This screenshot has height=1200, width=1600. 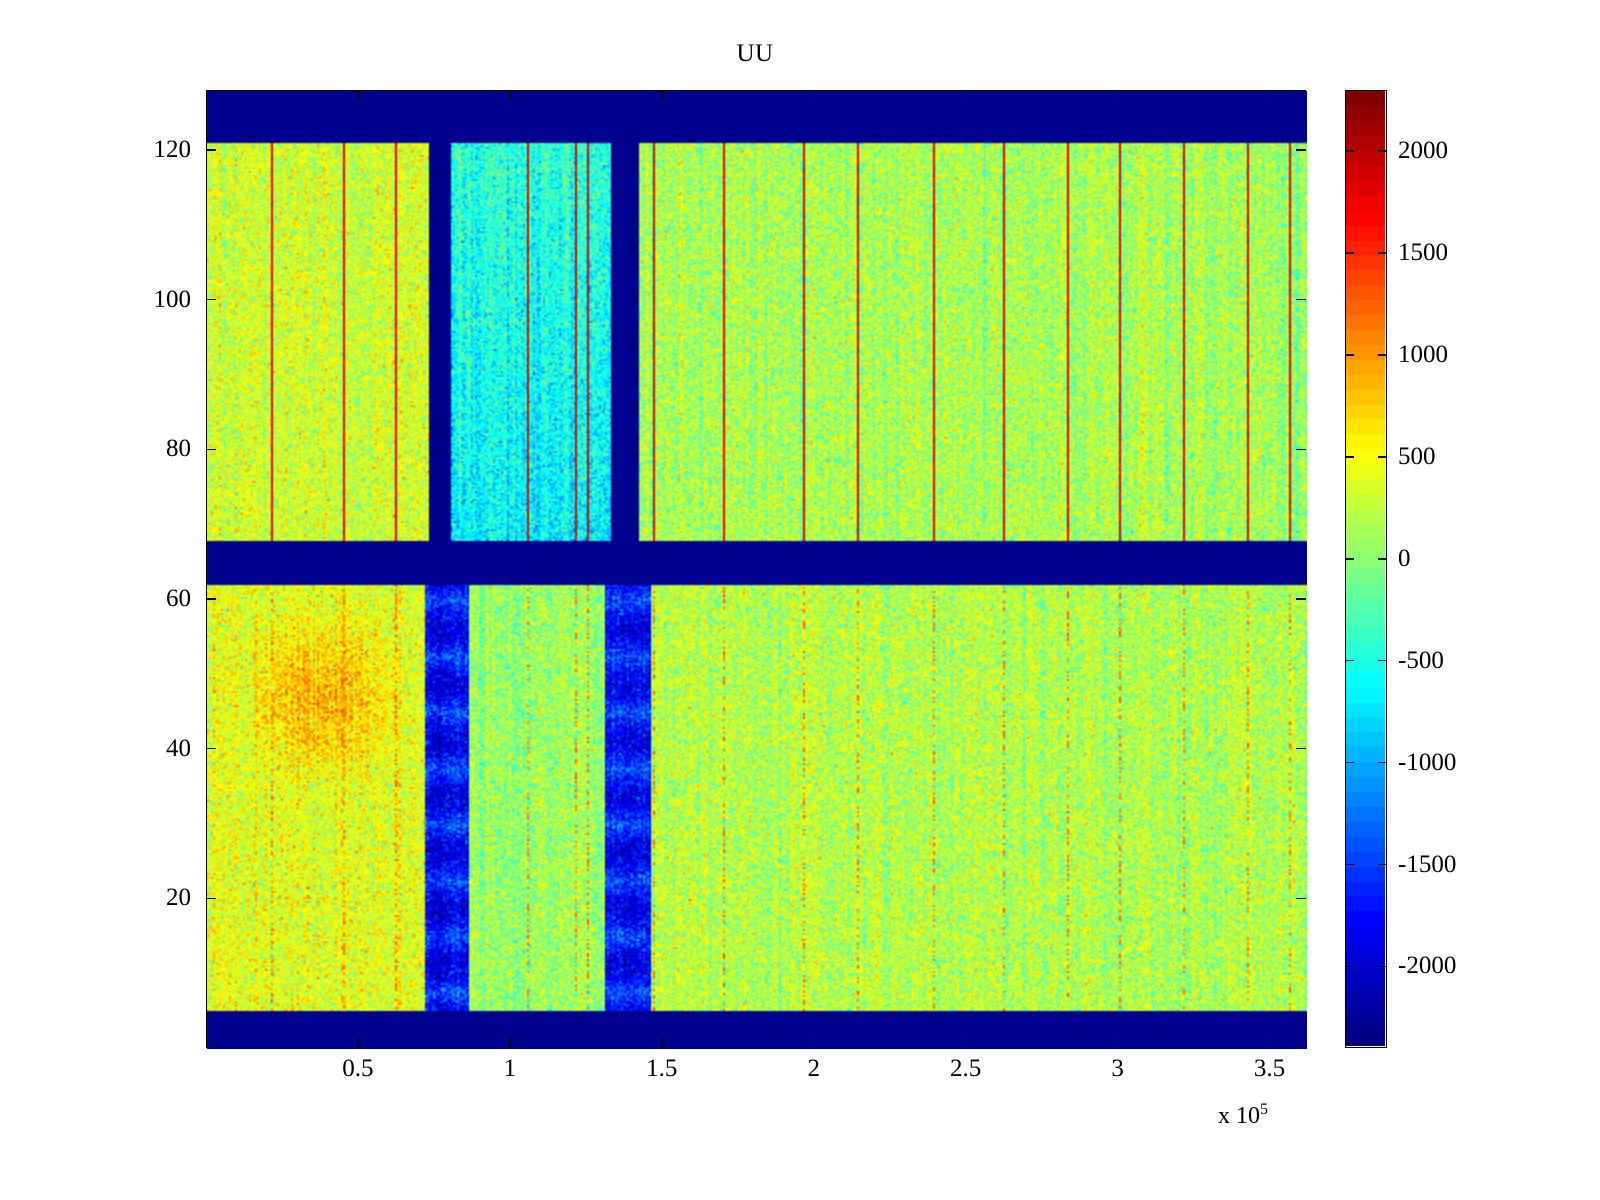 I want to click on y-axis-tick-label: 80, so click(x=178, y=449).